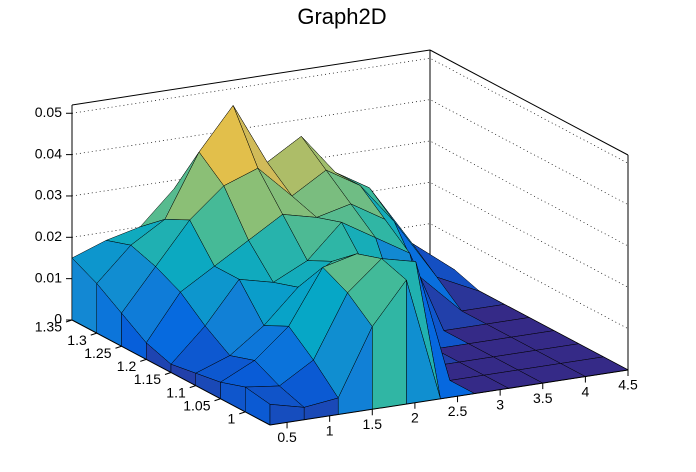 Image resolution: width=696 pixels, height=472 pixels. What do you see at coordinates (543, 398) in the screenshot?
I see `x-tick-label: 3.5` at bounding box center [543, 398].